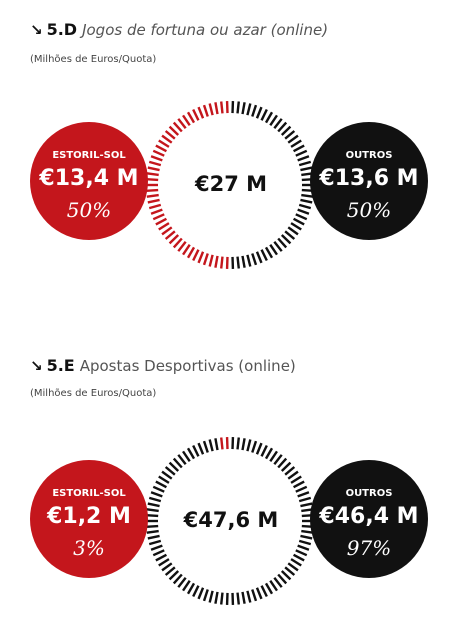 The height and width of the screenshot is (637, 462). What do you see at coordinates (179, 29) in the screenshot?
I see `section-heading: ↘ 5.D Jogos de fortuna ou azar (online)` at bounding box center [179, 29].